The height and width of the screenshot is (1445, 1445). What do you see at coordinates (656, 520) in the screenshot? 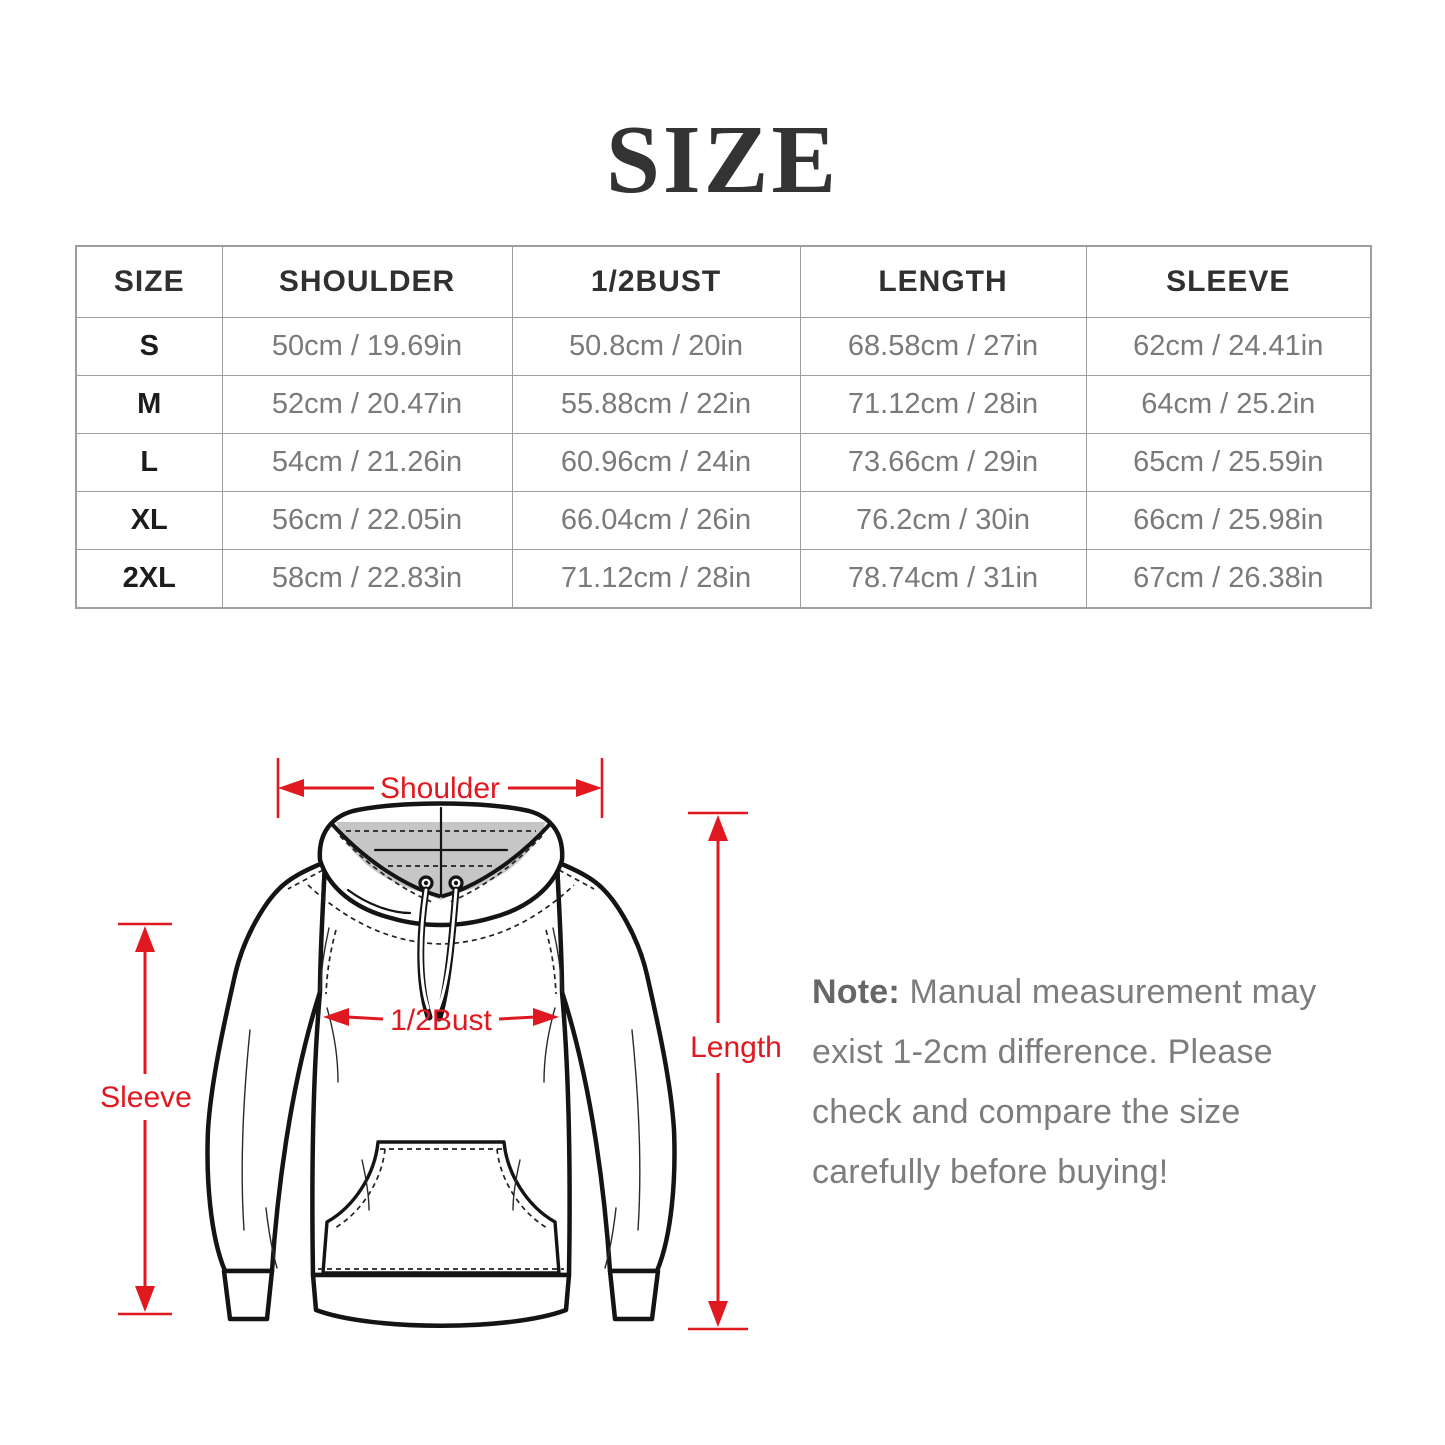
I see `measurement-cell: 66.04cm / 26in` at bounding box center [656, 520].